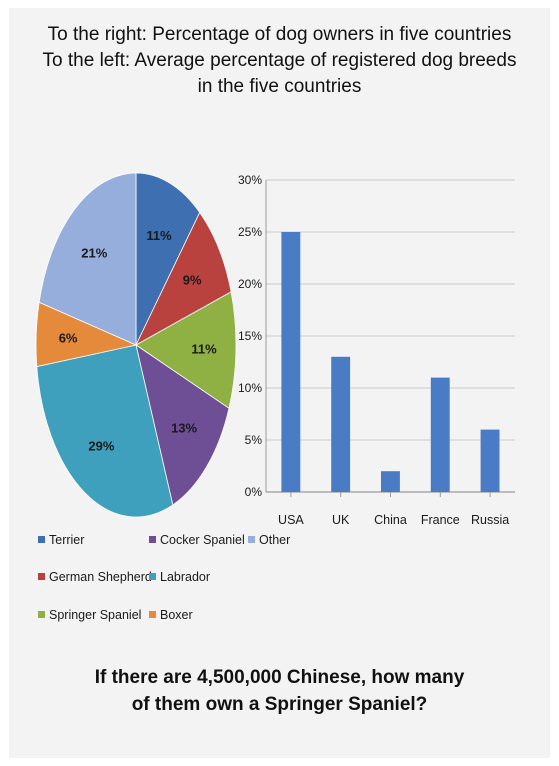 This screenshot has height=766, width=559. I want to click on pie-slice-cocker-spaniel, so click(182, 425).